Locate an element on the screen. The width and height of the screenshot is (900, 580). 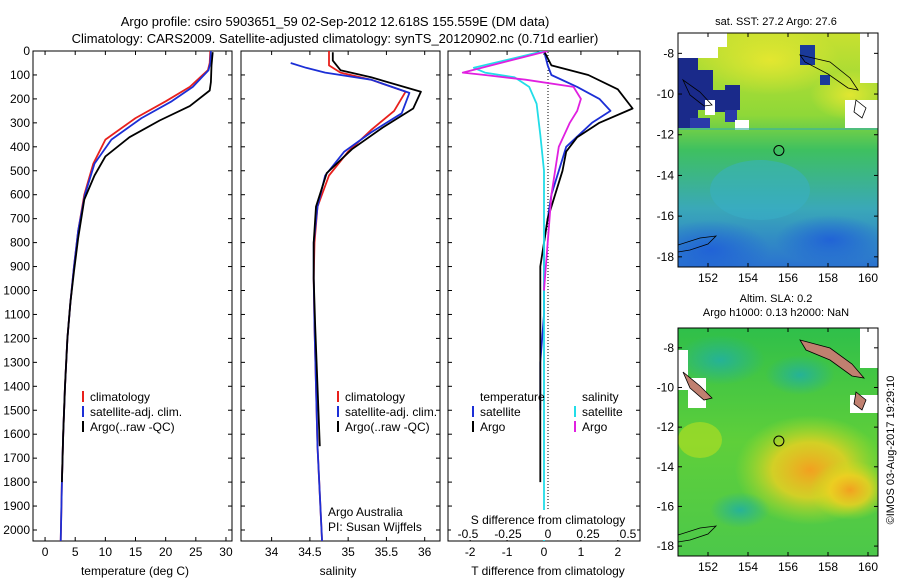
top-axis-background is located at coordinates (544, 525).